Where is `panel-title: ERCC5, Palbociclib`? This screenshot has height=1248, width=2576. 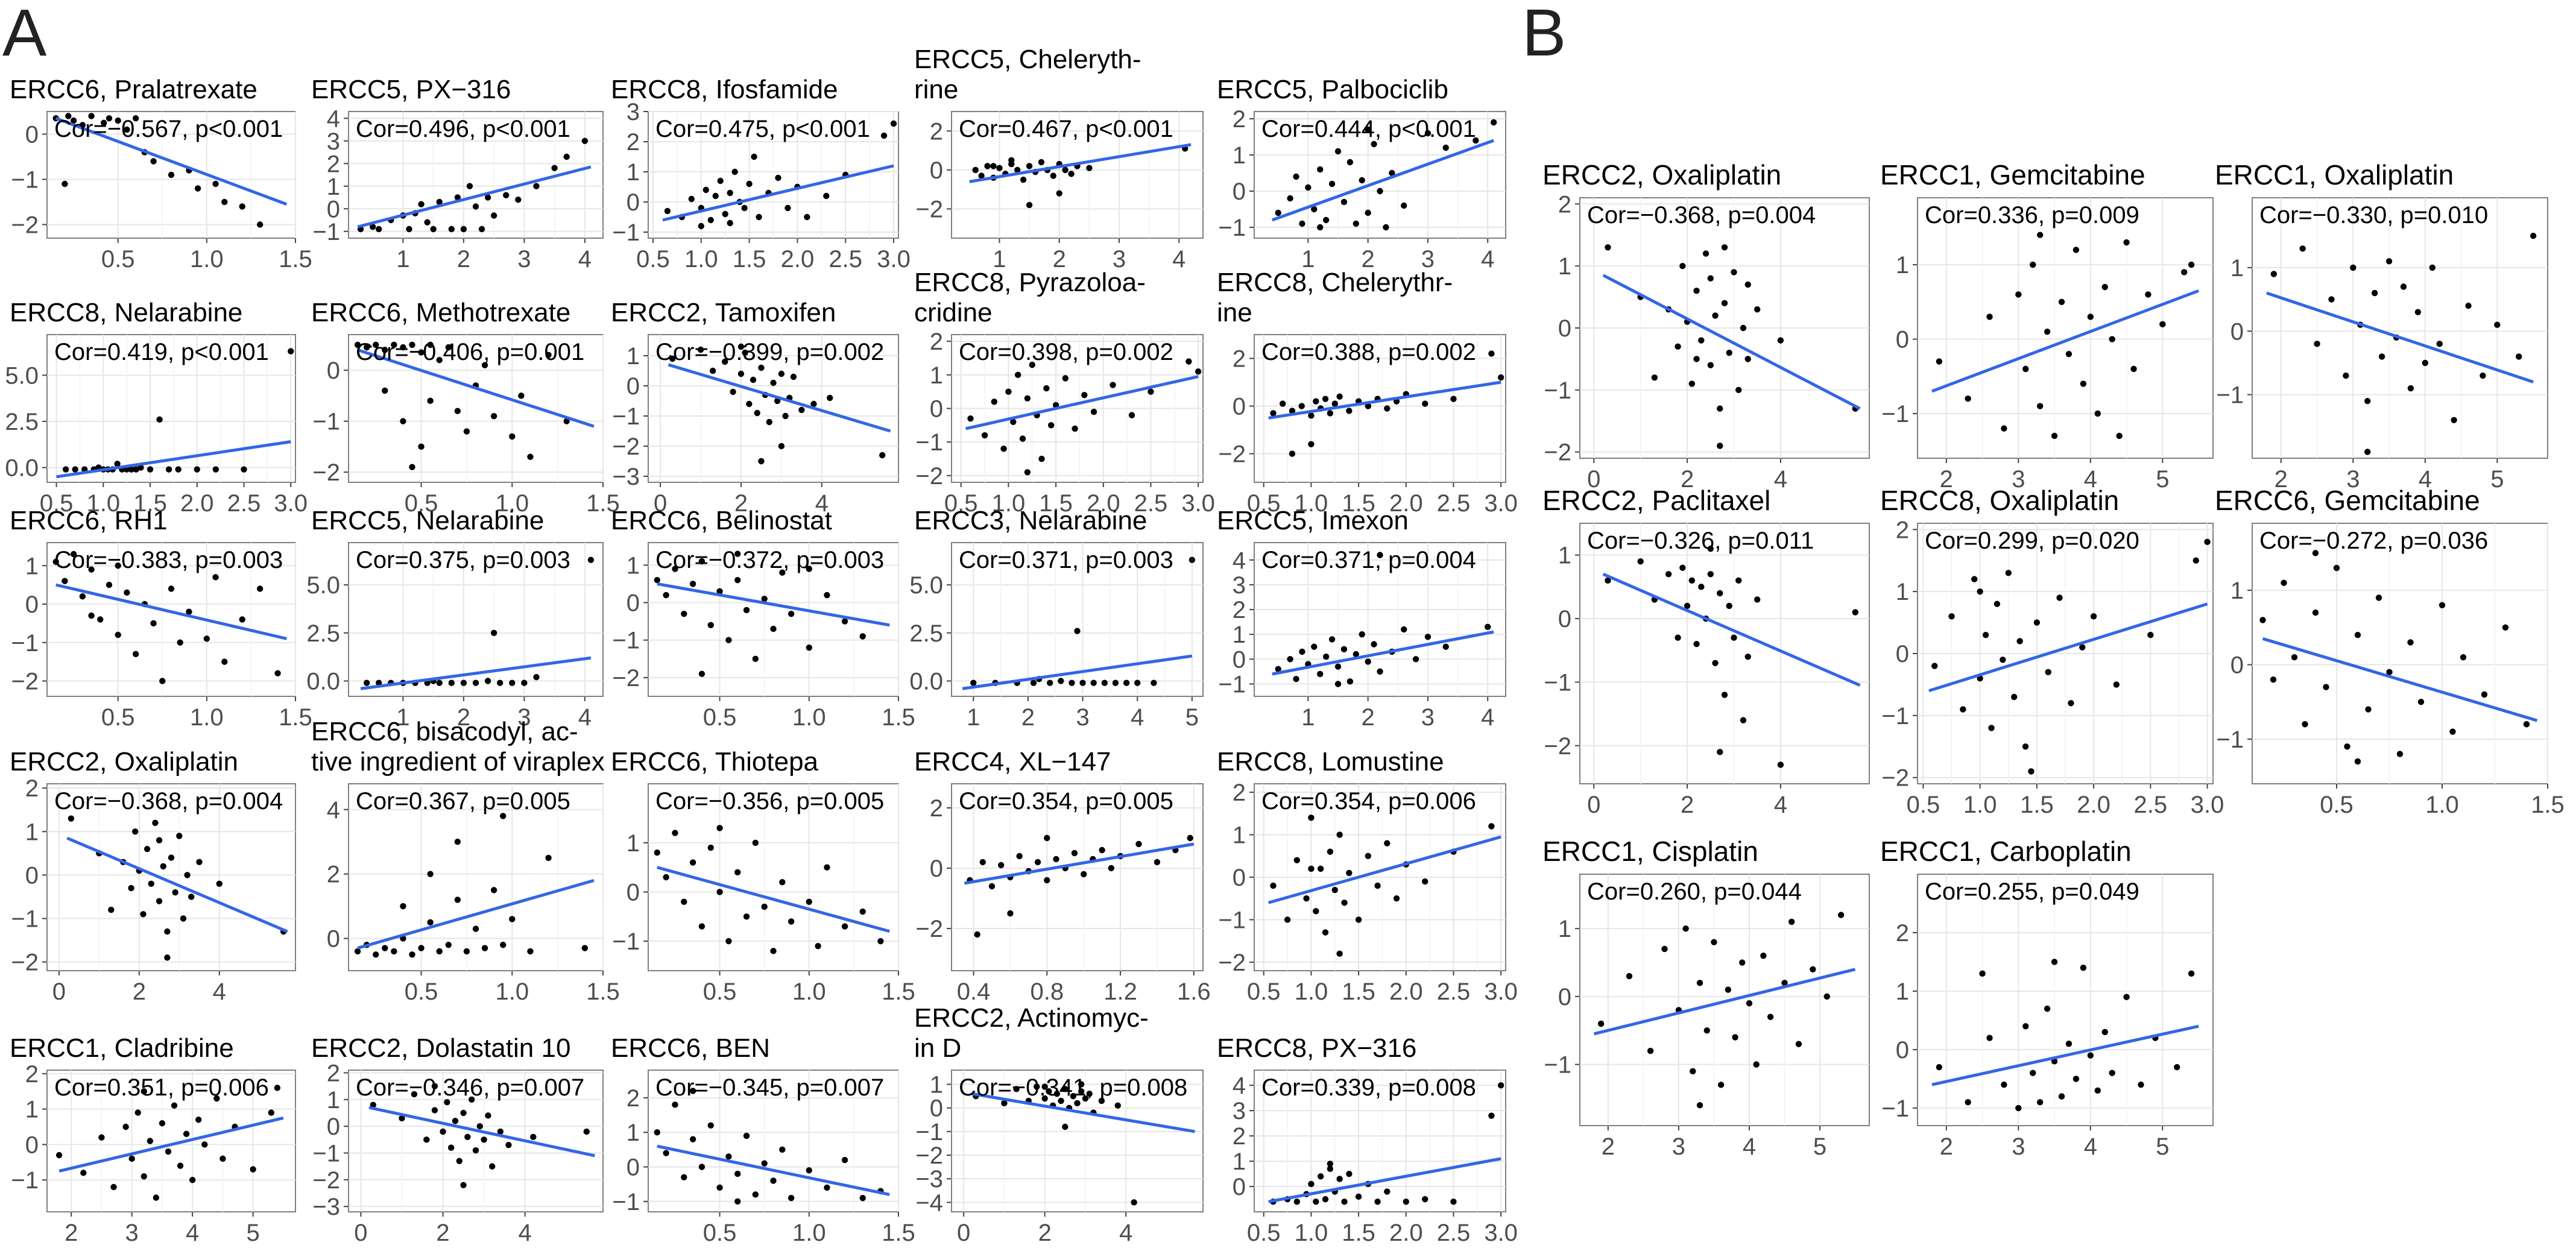 panel-title: ERCC5, Palbociclib is located at coordinates (1332, 89).